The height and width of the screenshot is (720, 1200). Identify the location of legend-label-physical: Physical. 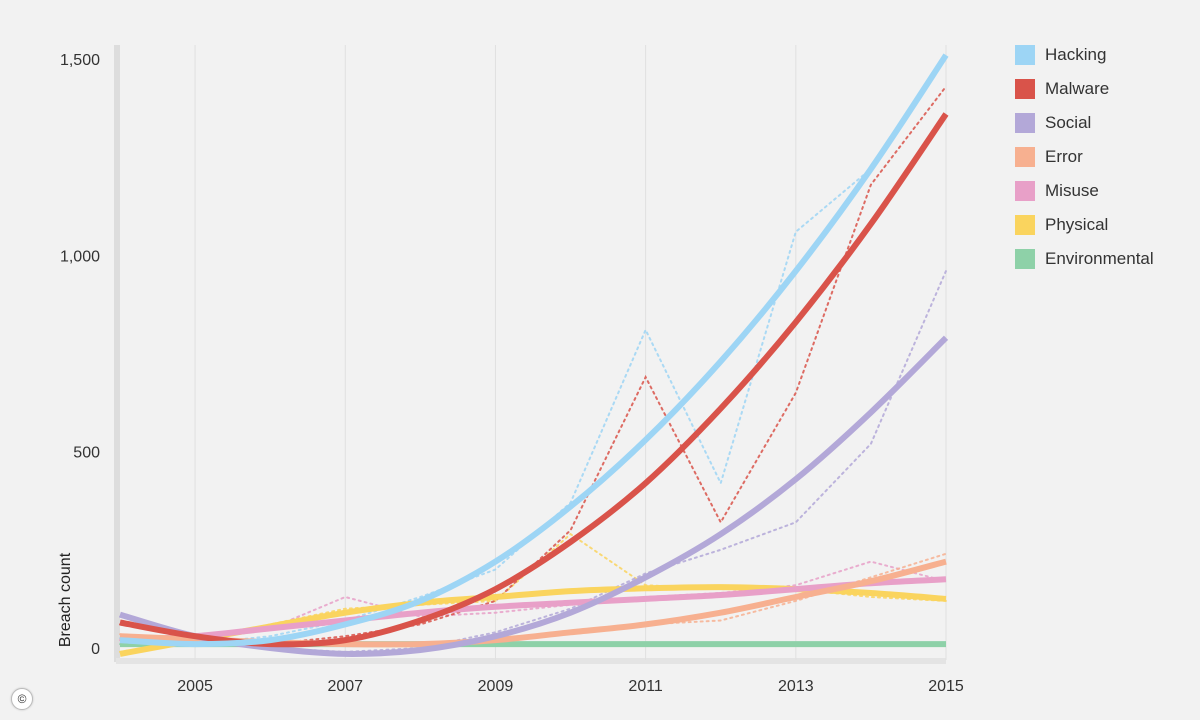
(1077, 224).